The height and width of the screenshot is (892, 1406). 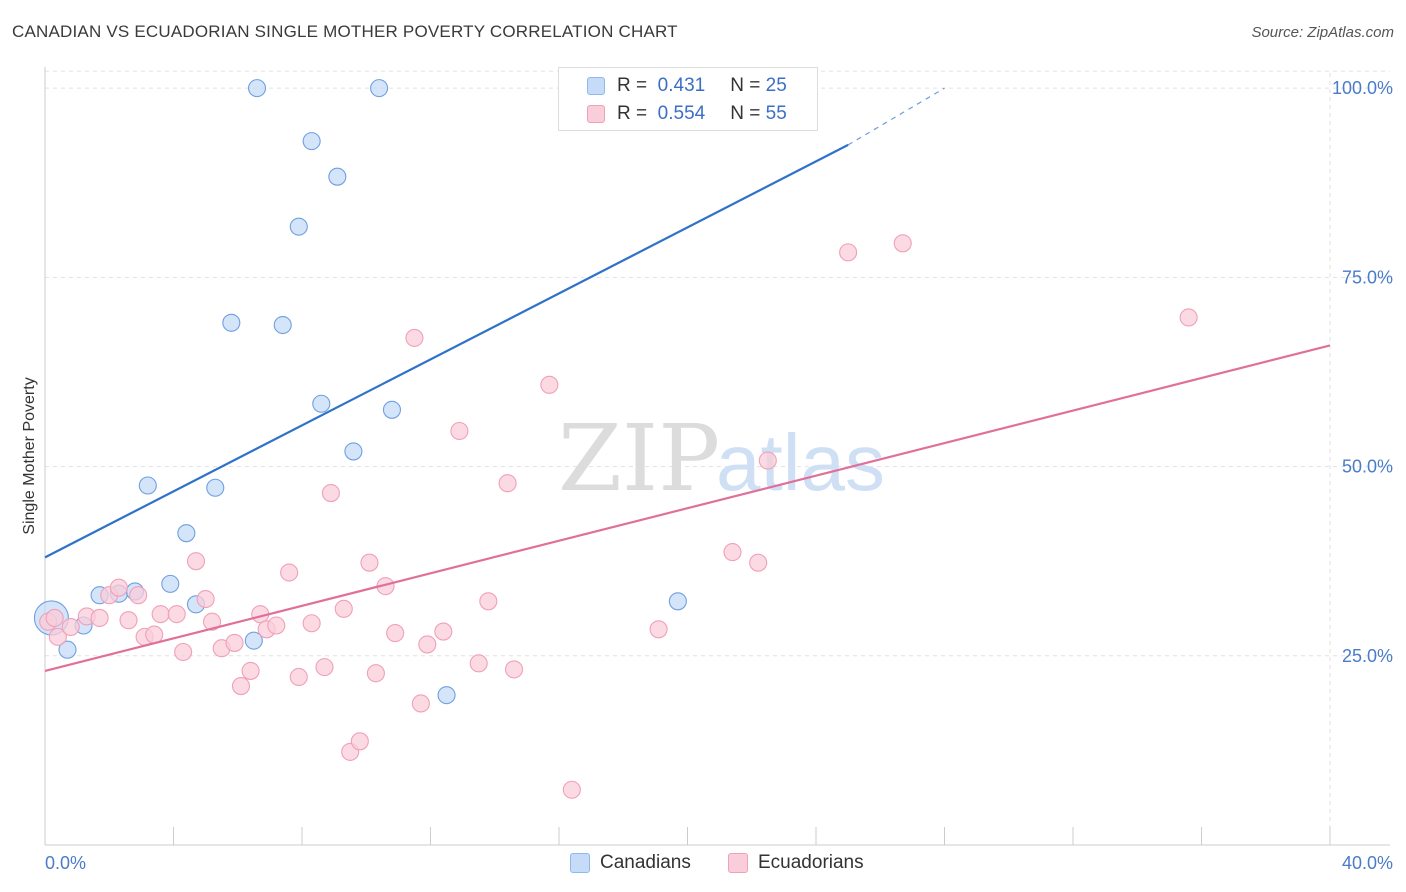 What do you see at coordinates (776, 85) in the screenshot?
I see `legend-n-value-canadians: 25` at bounding box center [776, 85].